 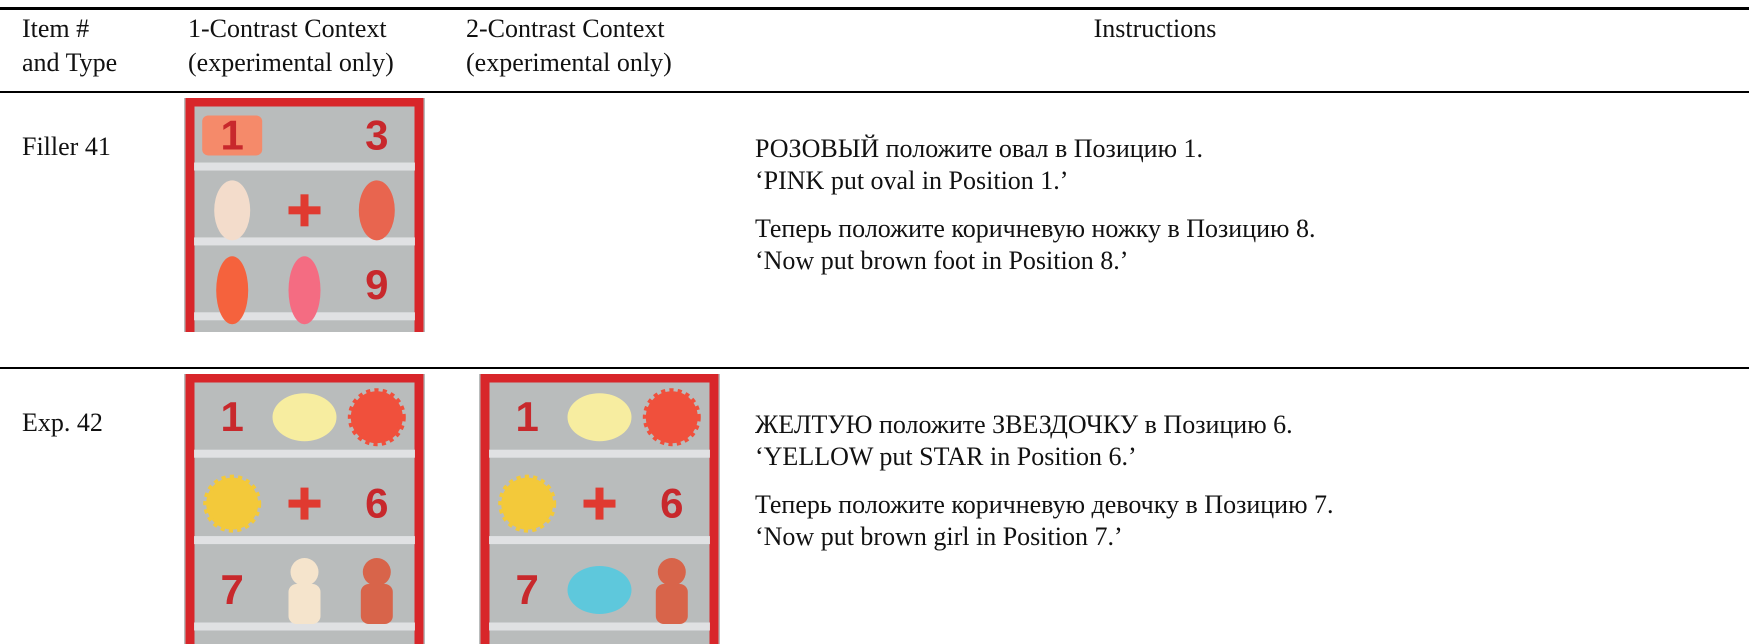 What do you see at coordinates (376, 284) in the screenshot?
I see `position-number: 9` at bounding box center [376, 284].